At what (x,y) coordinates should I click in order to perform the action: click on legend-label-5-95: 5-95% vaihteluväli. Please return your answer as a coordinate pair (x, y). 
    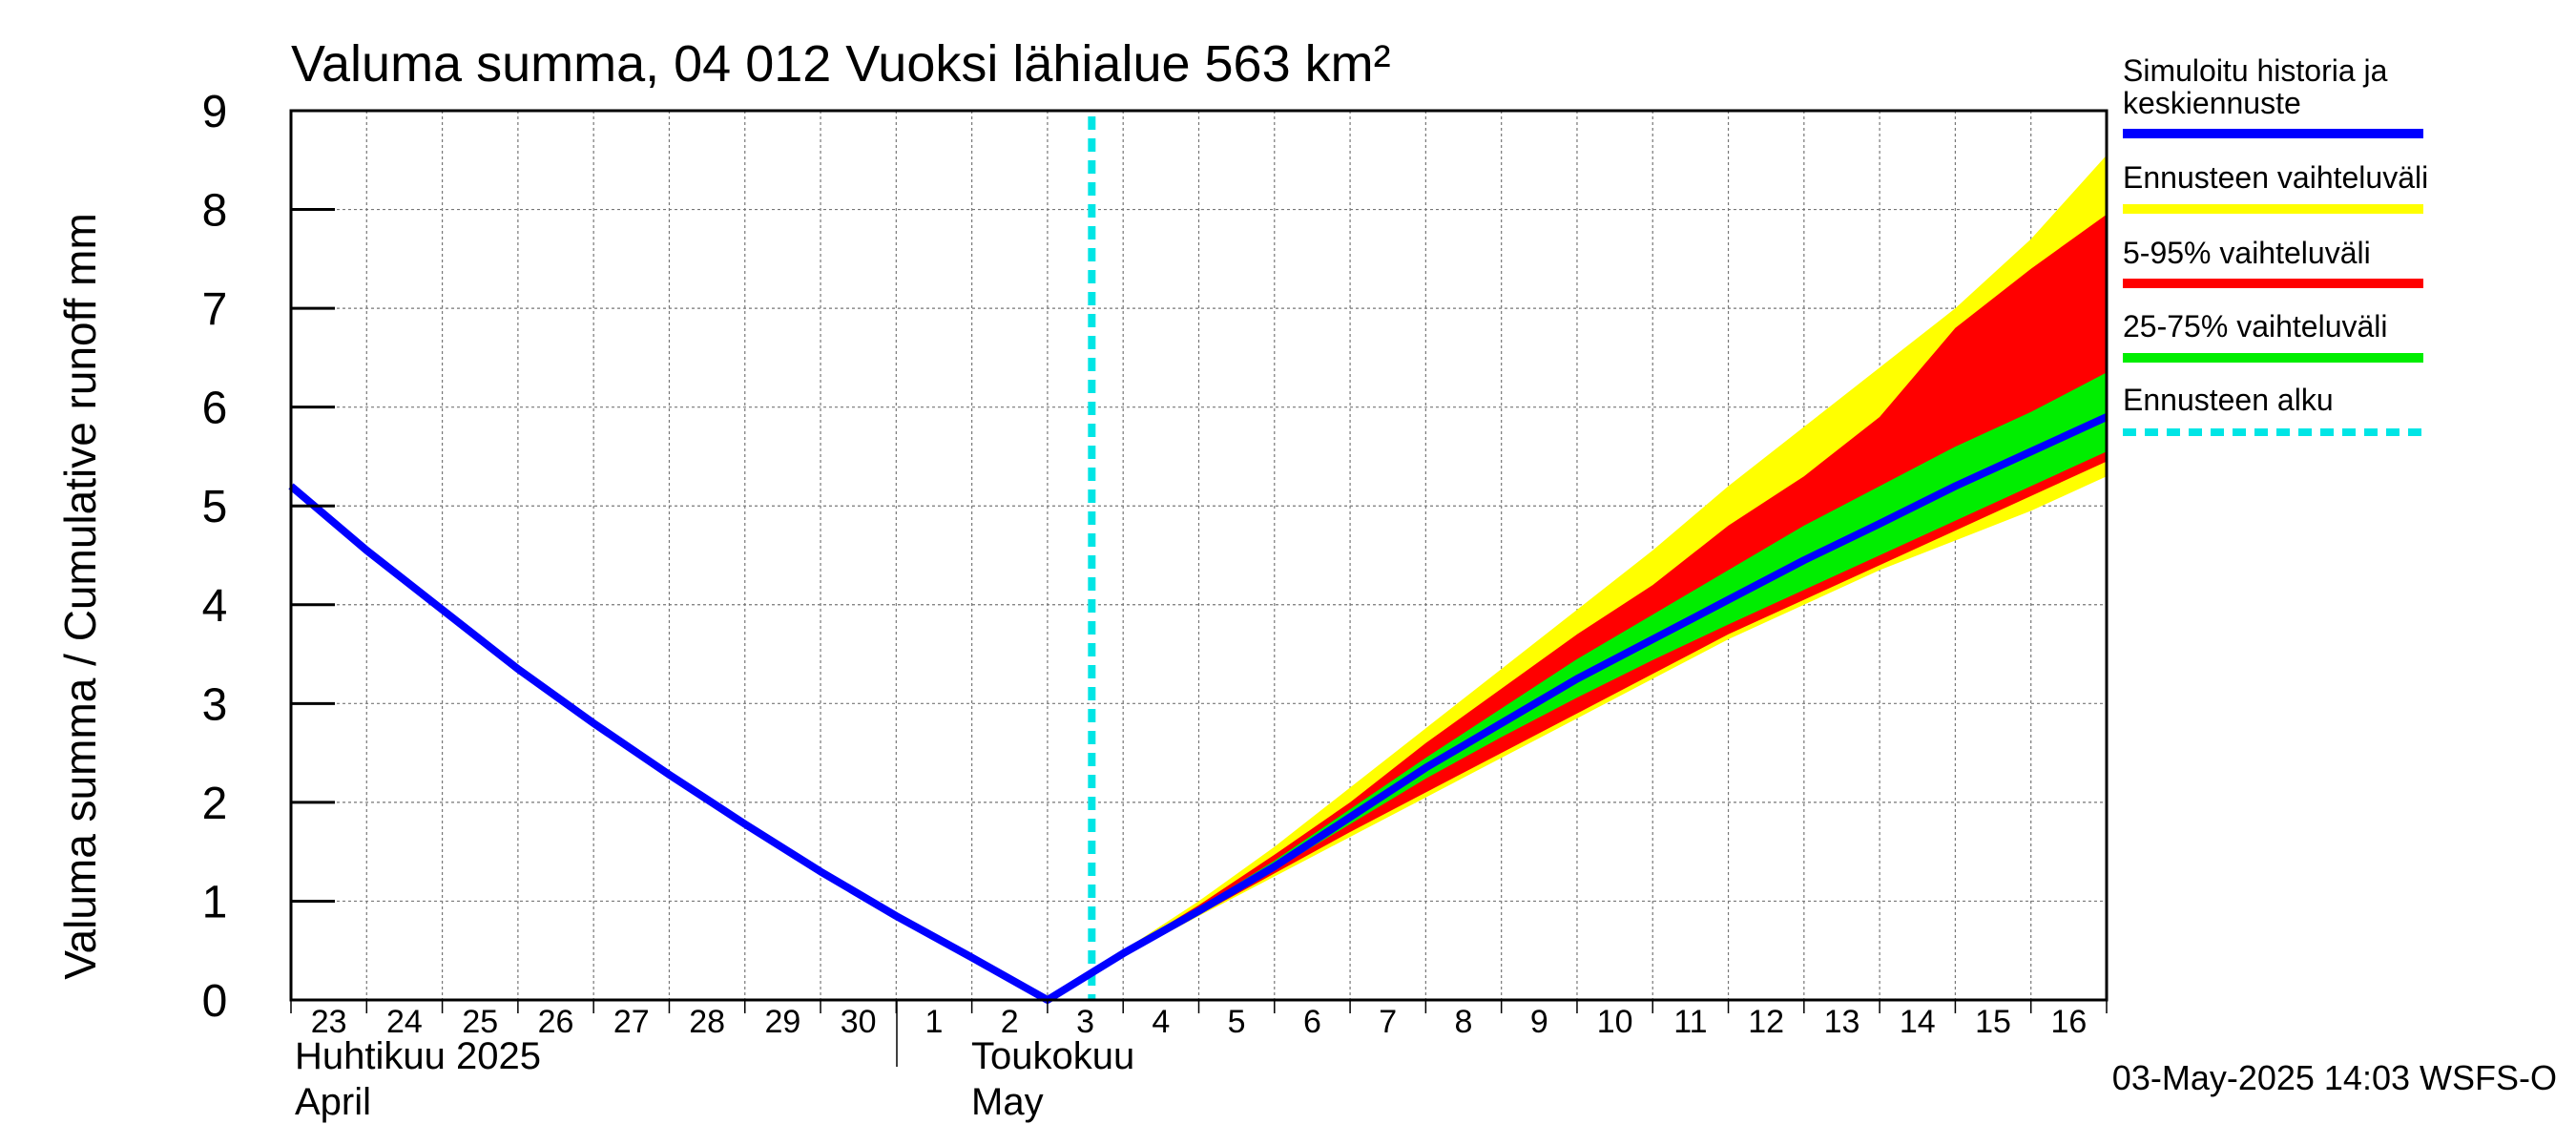
    Looking at the image, I should click on (2247, 253).